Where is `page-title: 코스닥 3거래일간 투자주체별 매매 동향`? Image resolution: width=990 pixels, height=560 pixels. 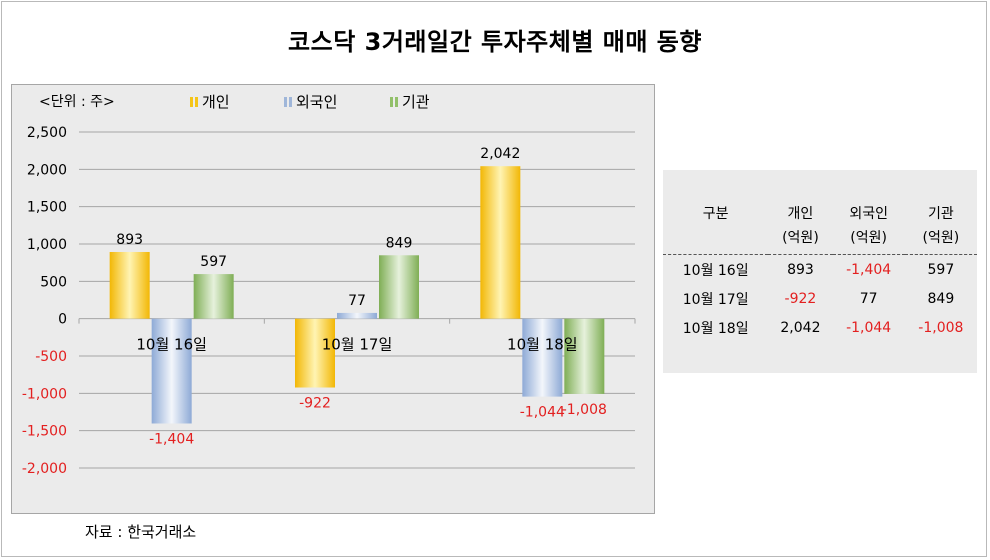
page-title: 코스닥 3거래일간 투자주체별 매매 동향 is located at coordinates (495, 42).